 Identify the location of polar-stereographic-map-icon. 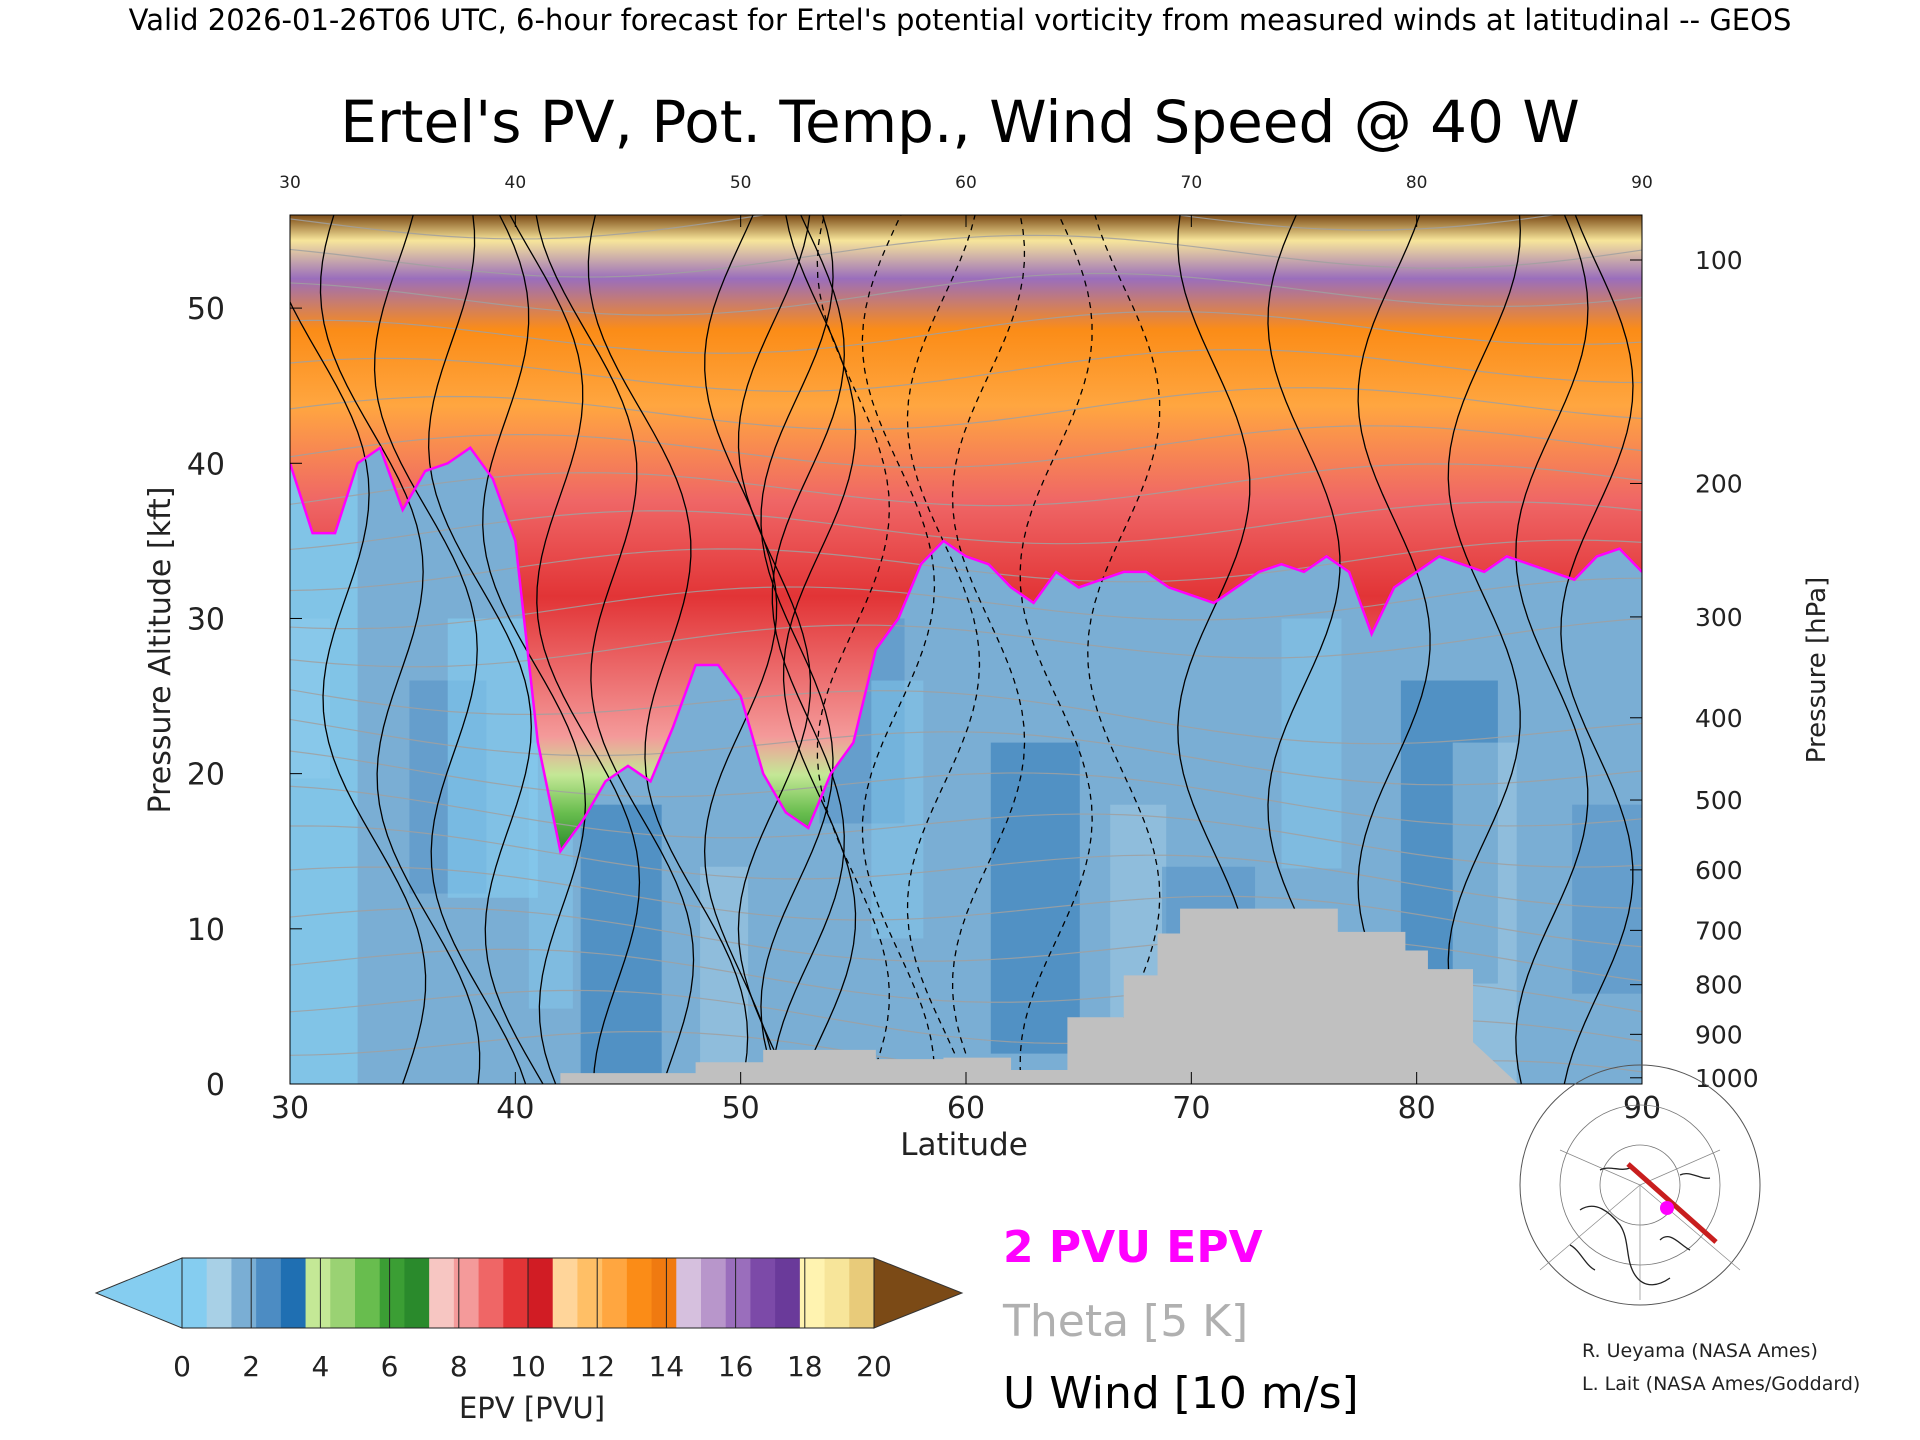
(1640, 1185).